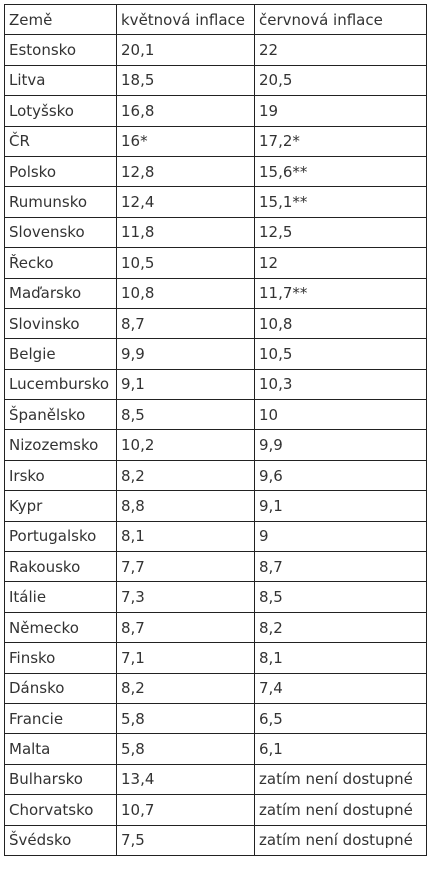 The image size is (430, 889). What do you see at coordinates (60, 232) in the screenshot?
I see `cell: Slovensko` at bounding box center [60, 232].